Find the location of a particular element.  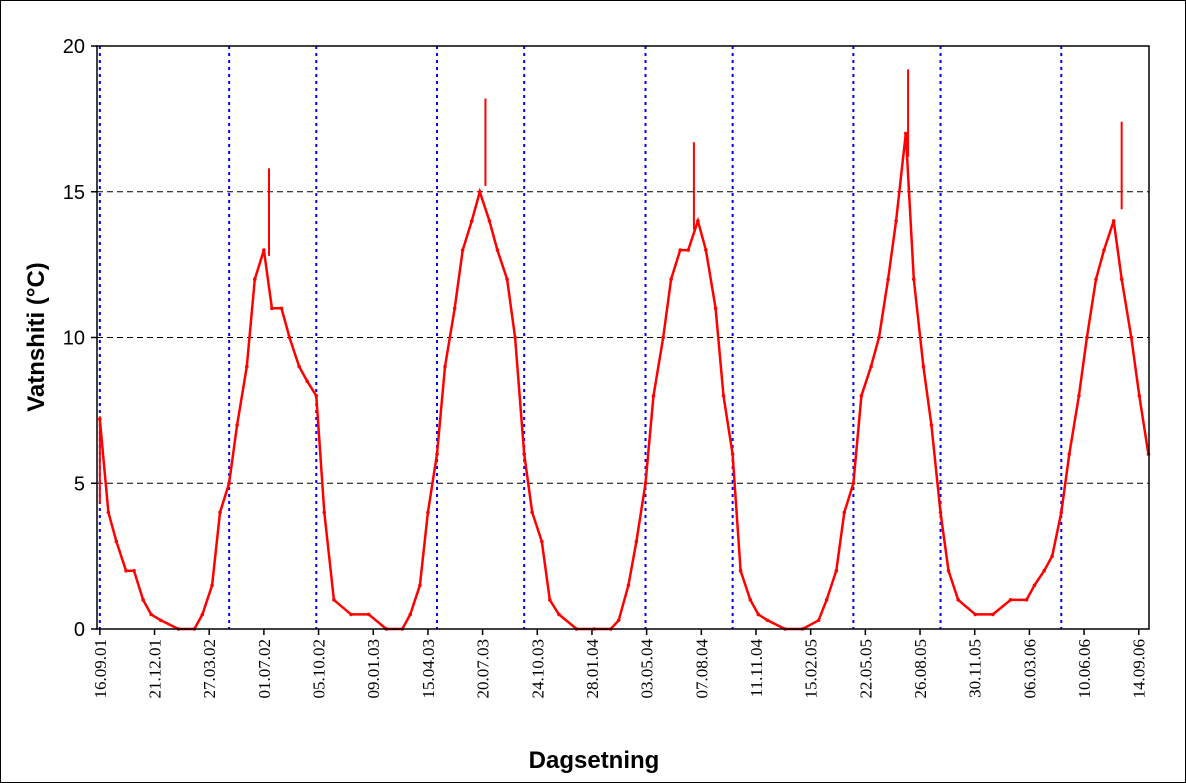

x-tick-label: 26.08.05 is located at coordinates (920, 669).